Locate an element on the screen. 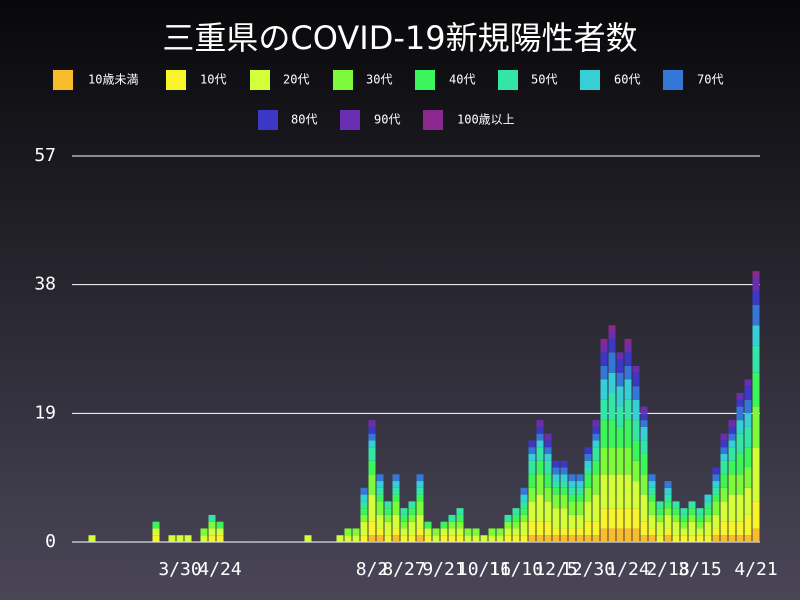 This screenshot has height=600, width=800. chart-title: 三重県のCOVID-19新規陽性者数 is located at coordinates (399, 38).